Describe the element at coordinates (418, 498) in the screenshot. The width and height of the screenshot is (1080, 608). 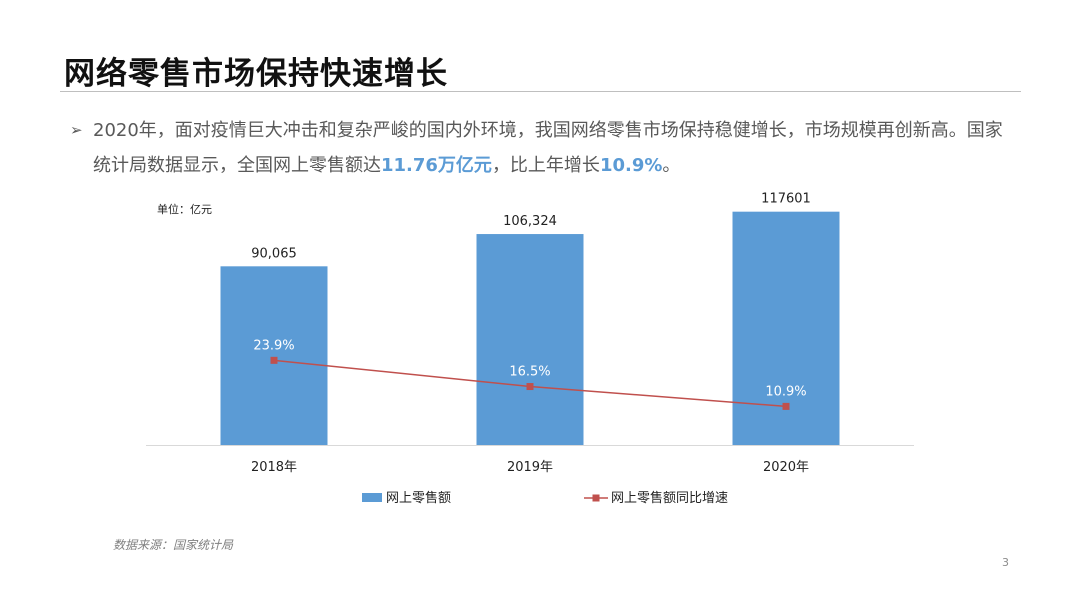
I see `legend-bar-label: 网上零售额` at that location.